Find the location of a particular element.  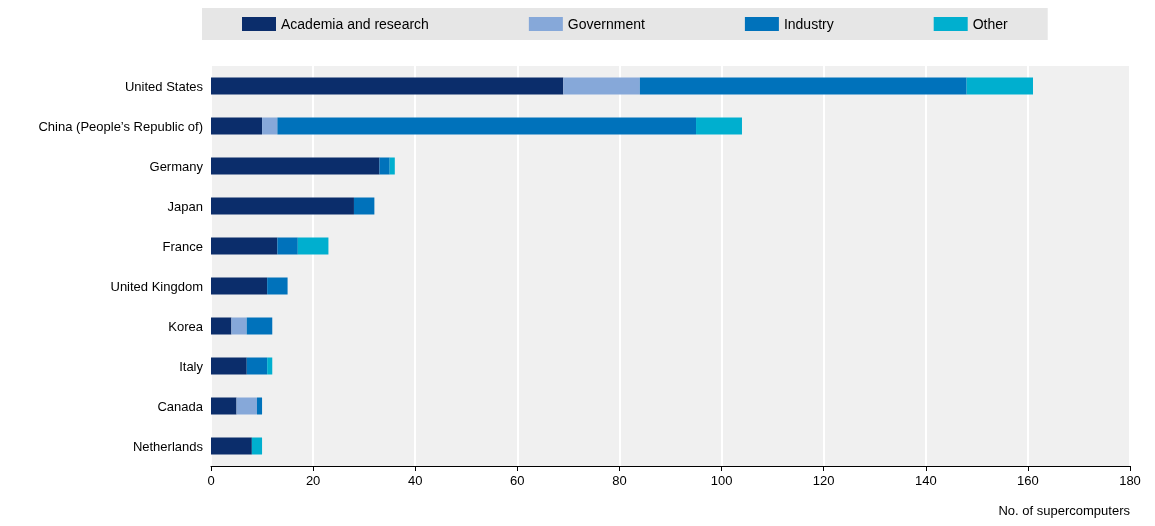

y-tick-label: Korea is located at coordinates (186, 326).